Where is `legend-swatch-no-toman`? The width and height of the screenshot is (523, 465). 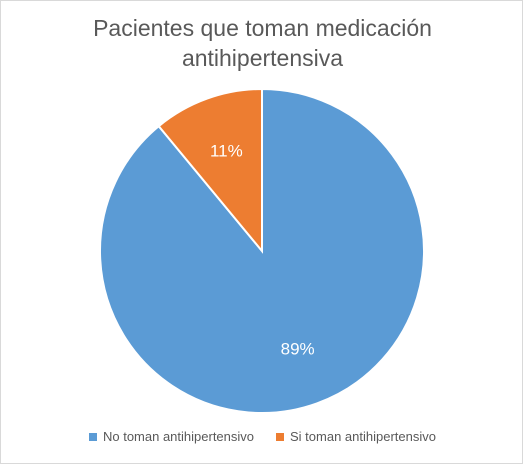
legend-swatch-no-toman is located at coordinates (92, 436).